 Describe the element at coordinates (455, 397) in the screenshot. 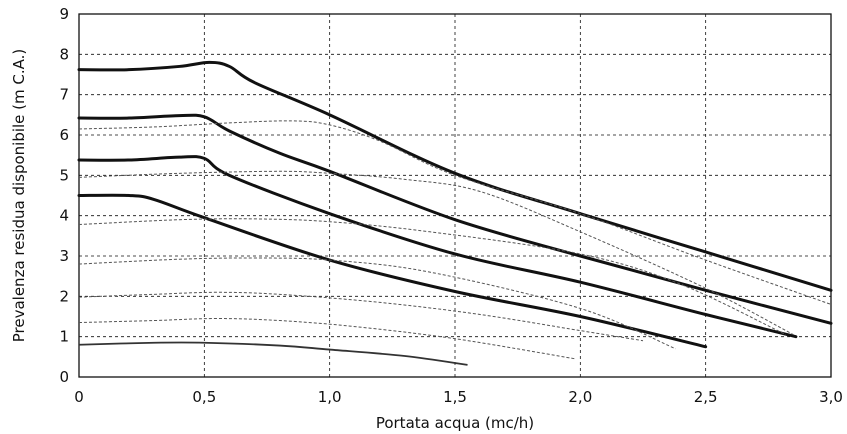

I see `x-tick-label: 1,5` at that location.